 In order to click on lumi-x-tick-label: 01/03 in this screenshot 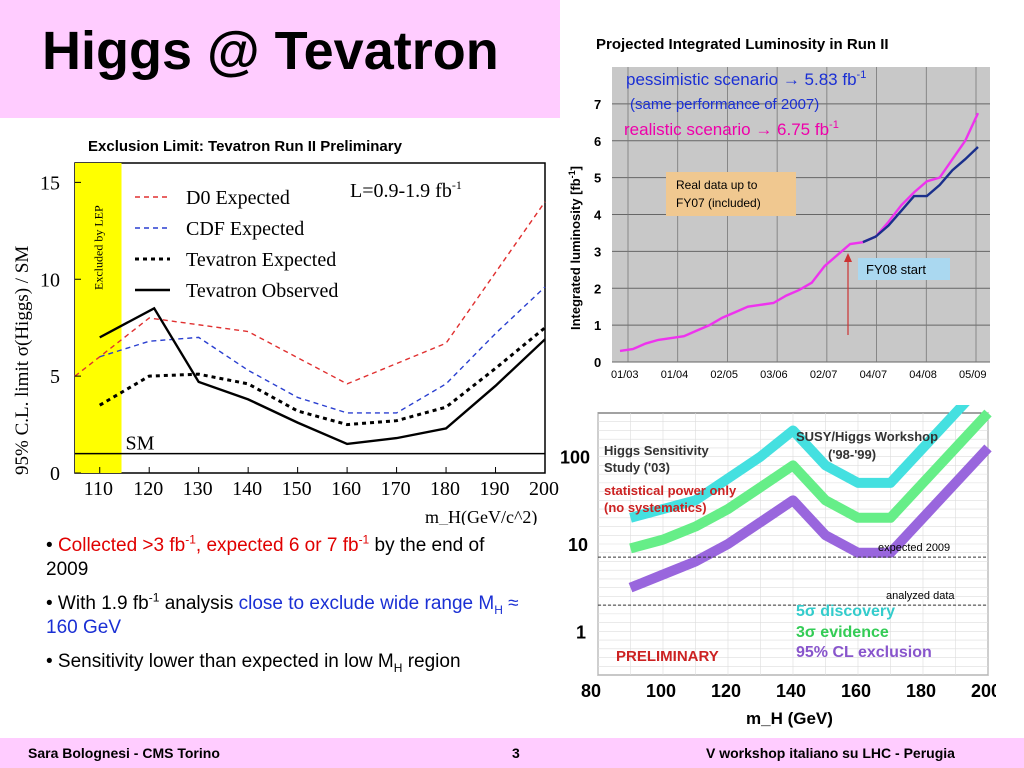, I will do `click(625, 375)`.